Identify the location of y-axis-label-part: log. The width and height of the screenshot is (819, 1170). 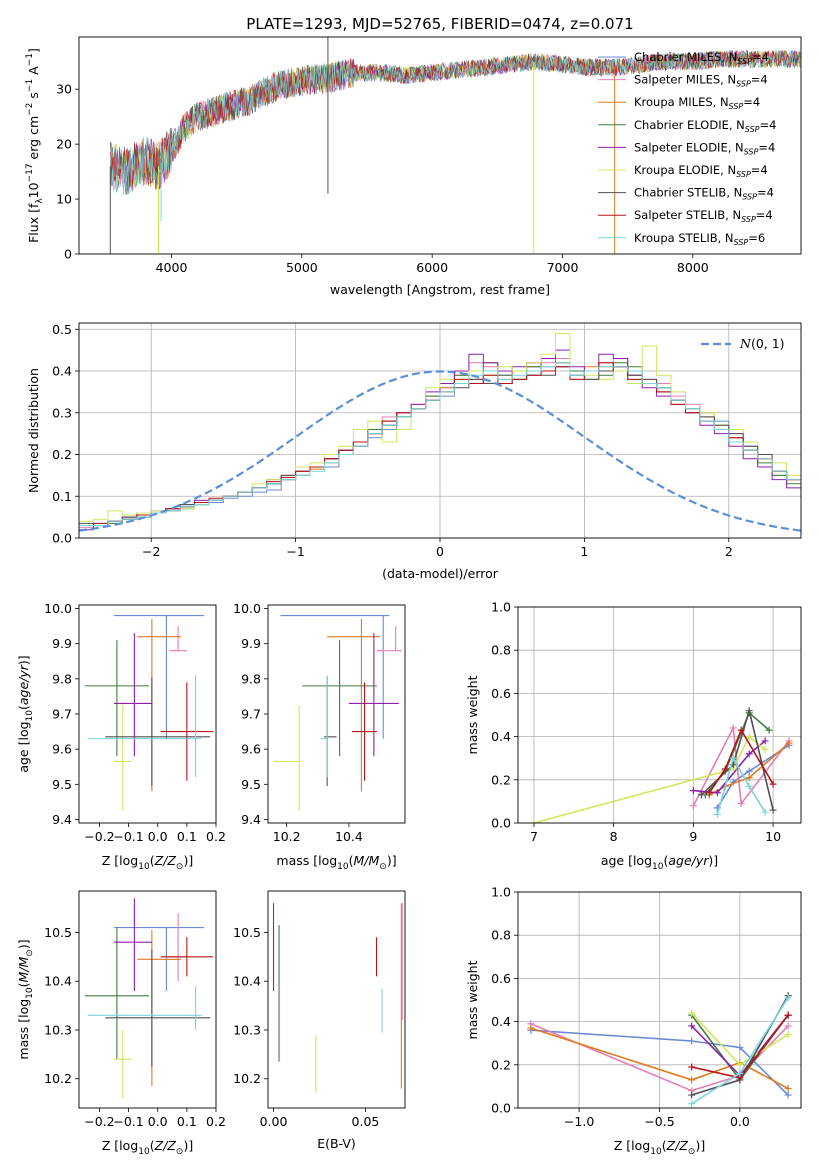
(23, 730).